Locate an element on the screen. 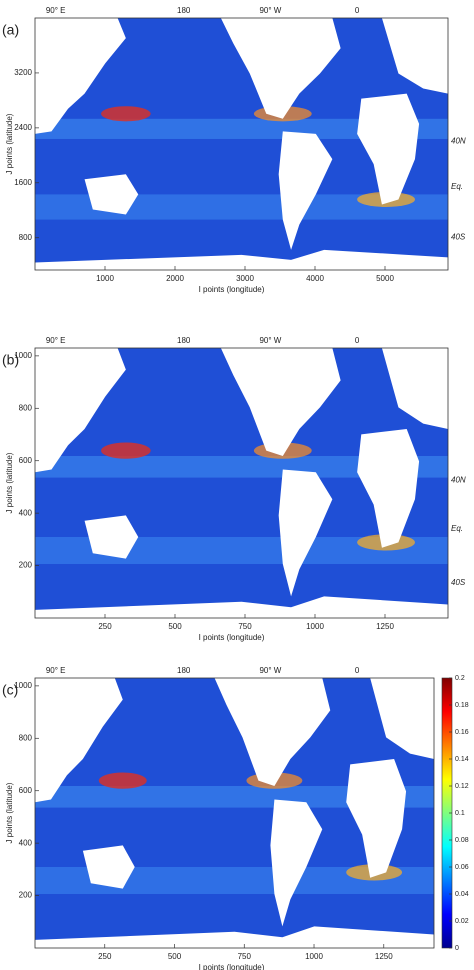 This screenshot has height=970, width=474. colorbar-tick-label: 0.14 is located at coordinates (462, 759).